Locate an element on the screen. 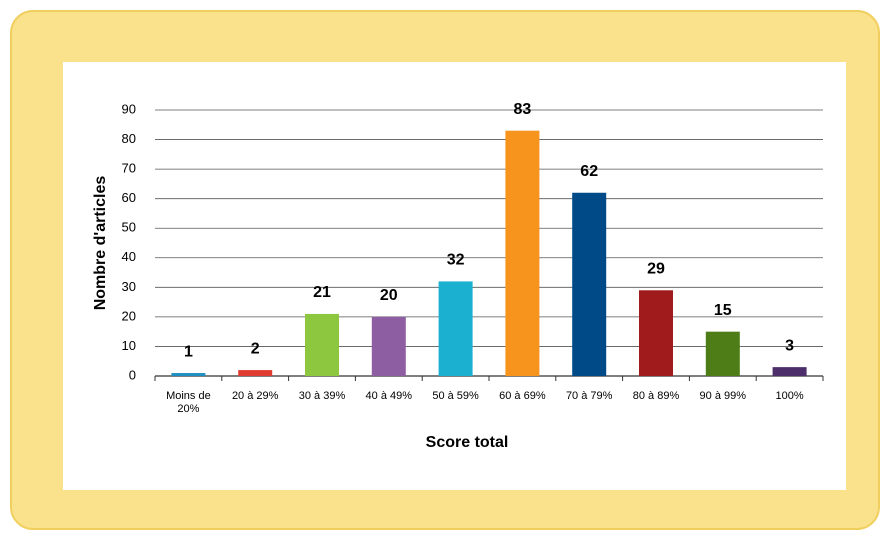 The height and width of the screenshot is (543, 890). y-tick-label: 0 is located at coordinates (132, 374).